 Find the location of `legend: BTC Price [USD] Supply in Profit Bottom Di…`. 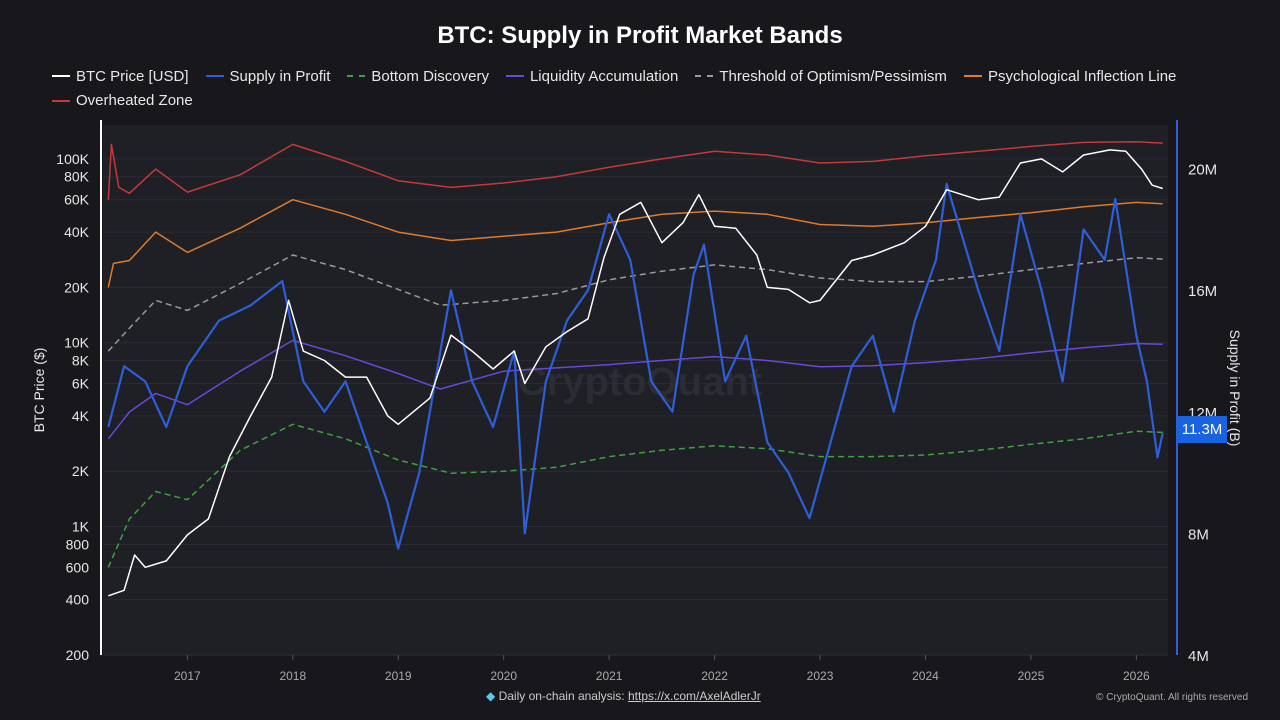

legend: BTC Price [USD] Supply in Profit Bottom Di… is located at coordinates (652, 86).